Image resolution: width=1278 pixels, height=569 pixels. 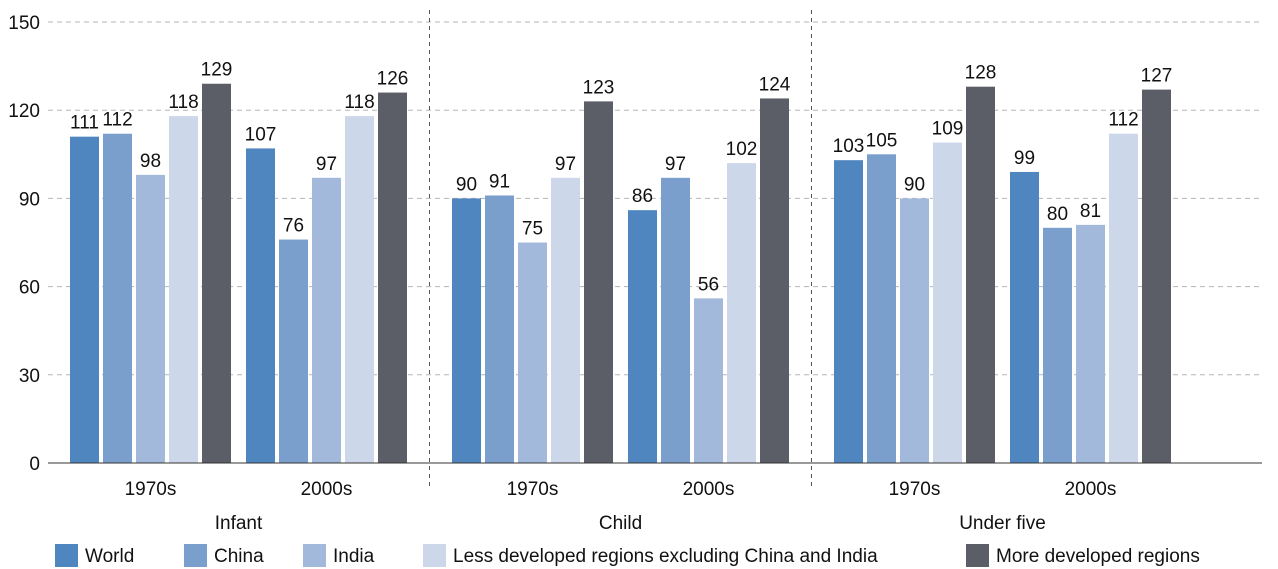 I want to click on data-label: 102, so click(x=742, y=149).